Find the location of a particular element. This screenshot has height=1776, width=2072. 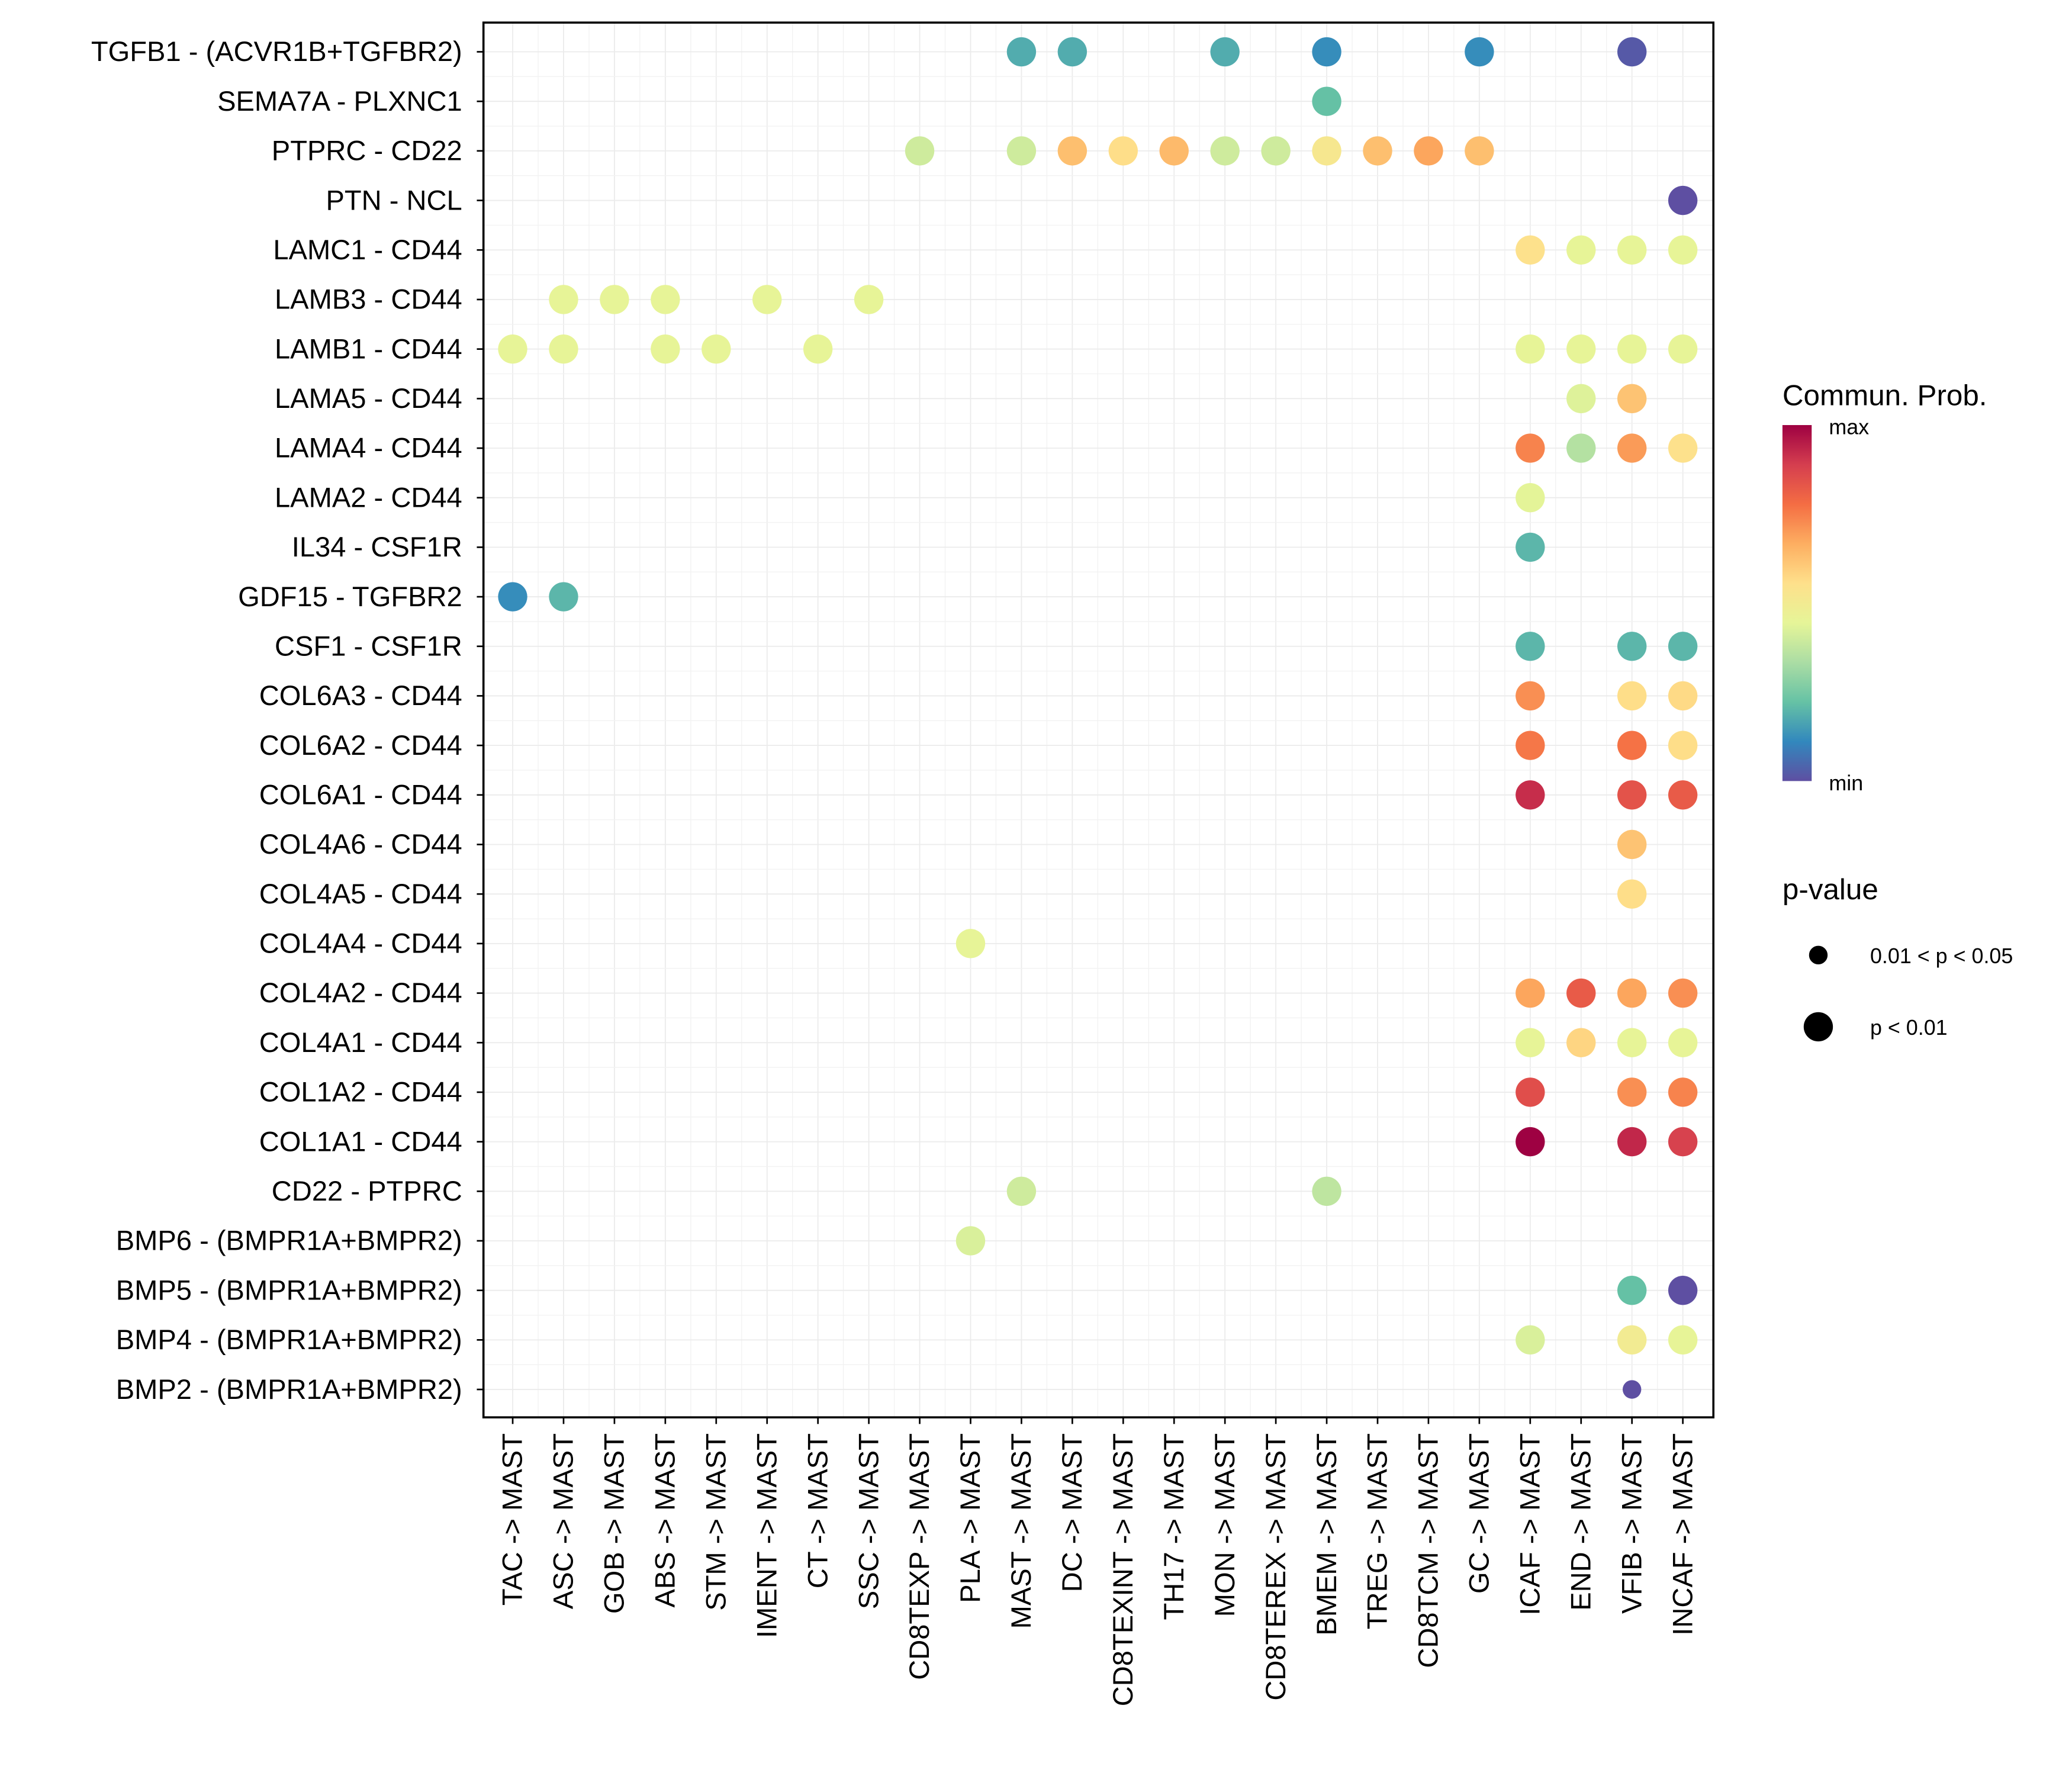

y-tick-label: COL4A6 - CD44 is located at coordinates (360, 844).